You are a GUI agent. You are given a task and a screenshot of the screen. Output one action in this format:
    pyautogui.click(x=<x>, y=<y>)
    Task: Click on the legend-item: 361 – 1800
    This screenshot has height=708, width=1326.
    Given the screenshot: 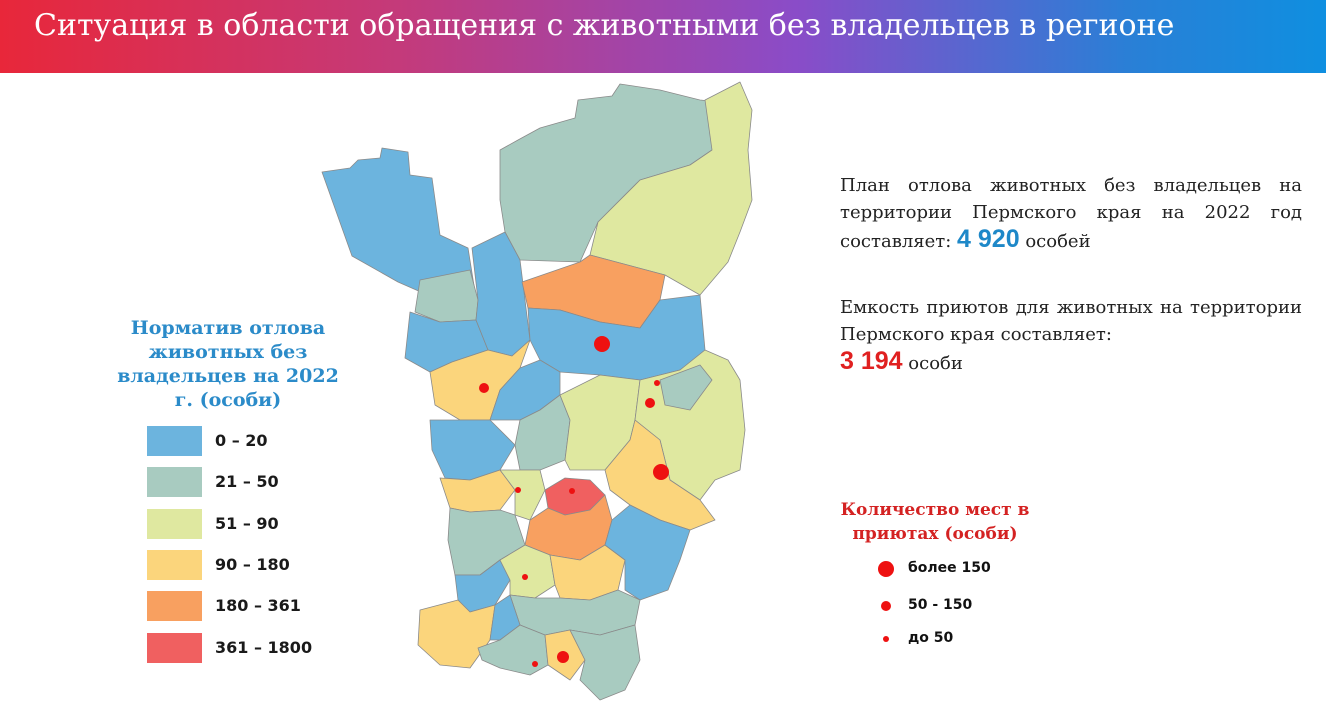 What is the action you would take?
    pyautogui.click(x=257, y=648)
    